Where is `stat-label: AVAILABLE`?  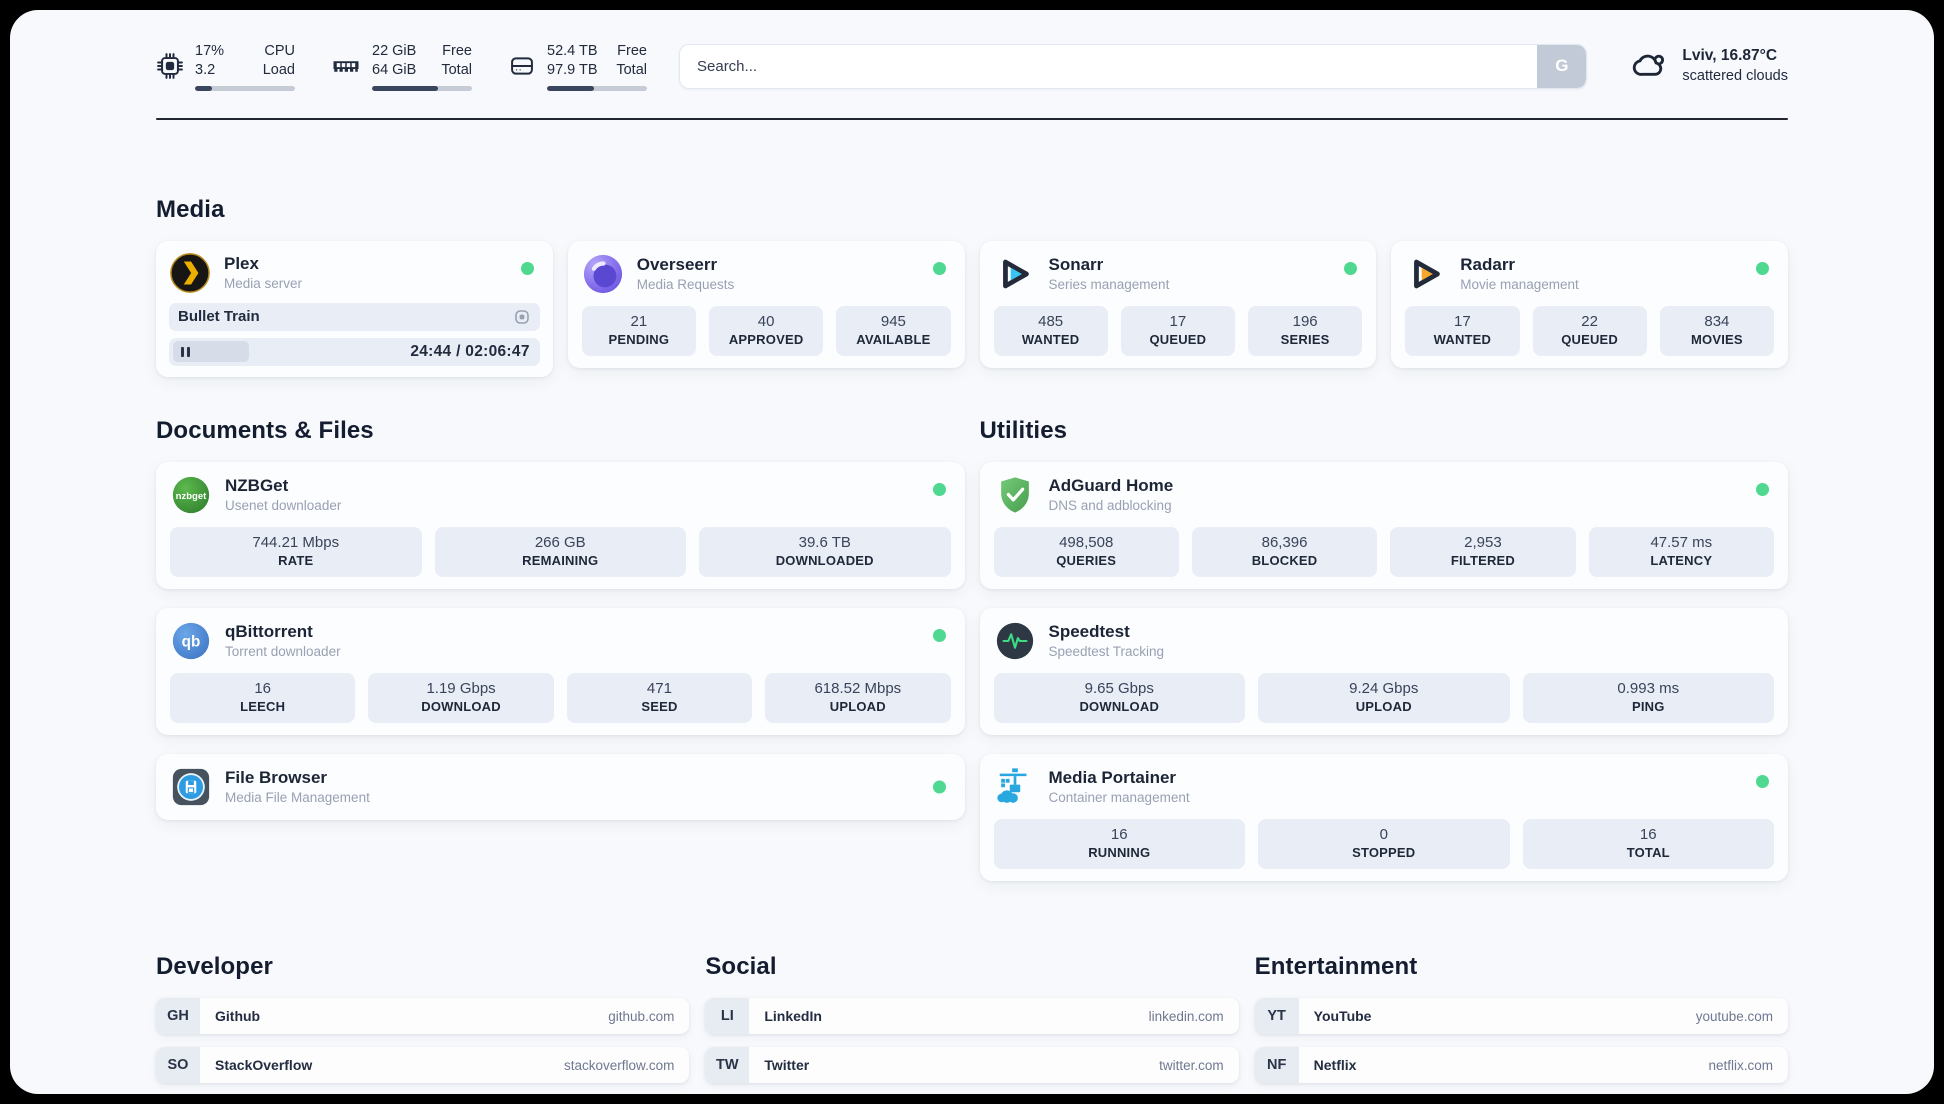 stat-label: AVAILABLE is located at coordinates (893, 339).